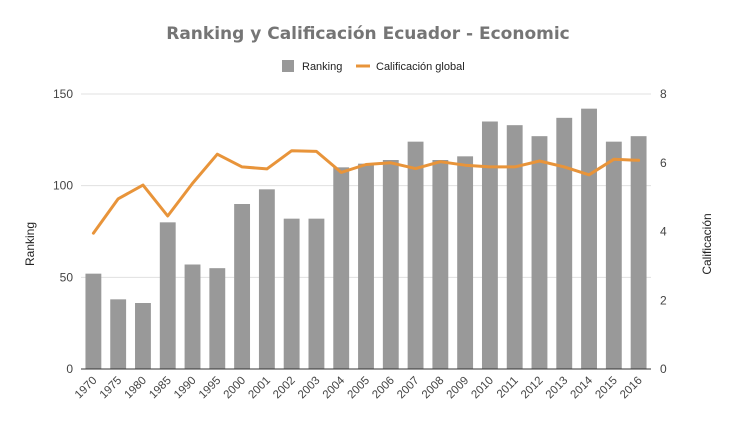 The width and height of the screenshot is (736, 422). Describe the element at coordinates (210, 388) in the screenshot. I see `x-tick-label: 1995` at that location.